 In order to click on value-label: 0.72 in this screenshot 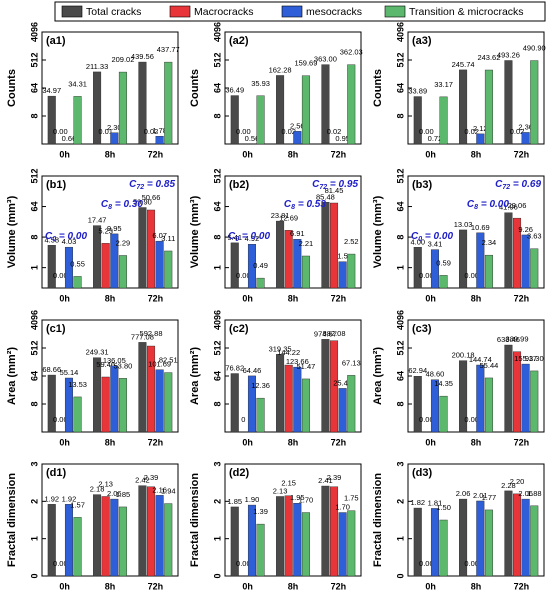, I will do `click(435, 138)`.